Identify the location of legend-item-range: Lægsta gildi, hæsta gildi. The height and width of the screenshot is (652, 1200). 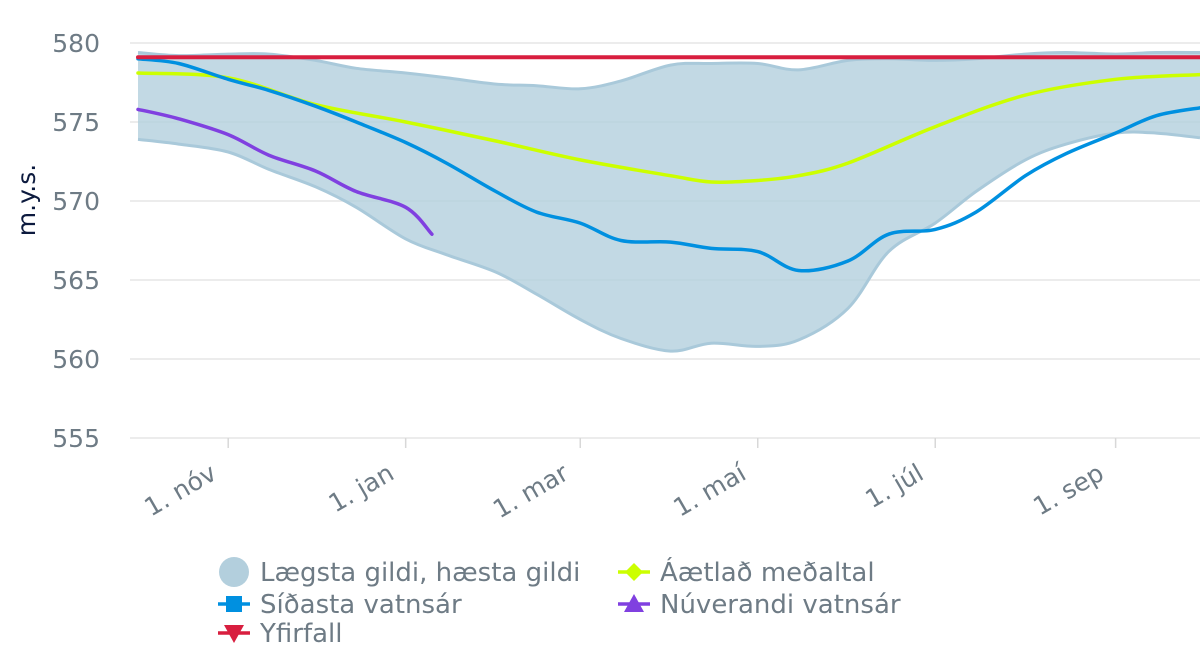
(399, 572).